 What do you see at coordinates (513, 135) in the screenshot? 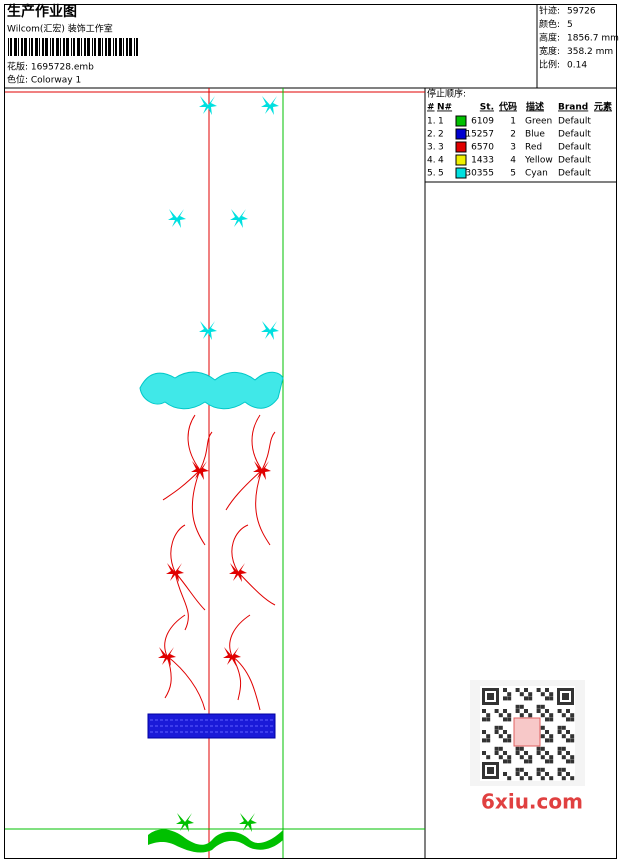
I see `code: 2` at bounding box center [513, 135].